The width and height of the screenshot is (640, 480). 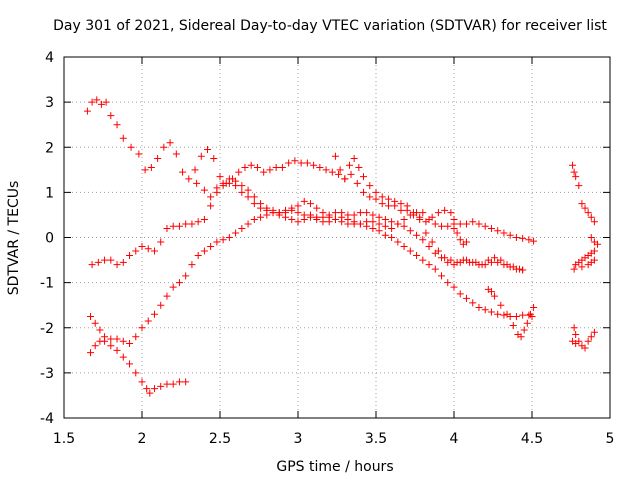 What do you see at coordinates (376, 439) in the screenshot?
I see `x-tick-label: 3.5` at bounding box center [376, 439].